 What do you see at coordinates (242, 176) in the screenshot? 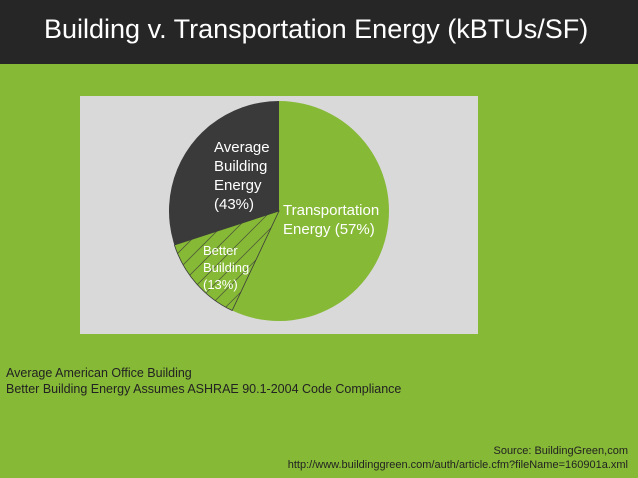
I see `label-average-building: Average Building Energy (43%)` at bounding box center [242, 176].